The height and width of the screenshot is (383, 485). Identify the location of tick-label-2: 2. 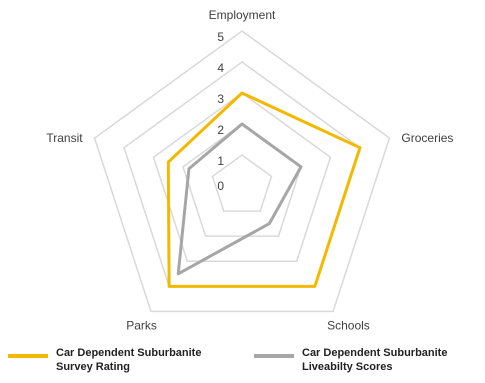
(220, 130).